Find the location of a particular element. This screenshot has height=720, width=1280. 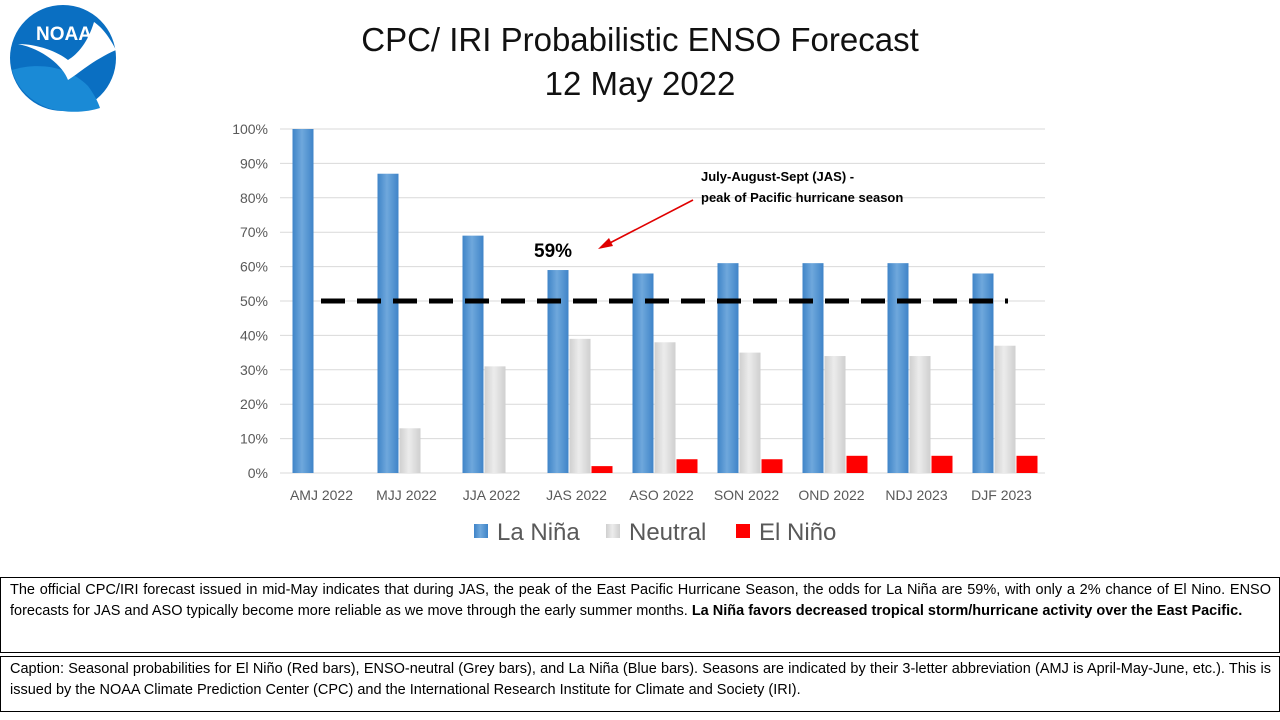

bar-el-nino-son-2022 is located at coordinates (772, 466).